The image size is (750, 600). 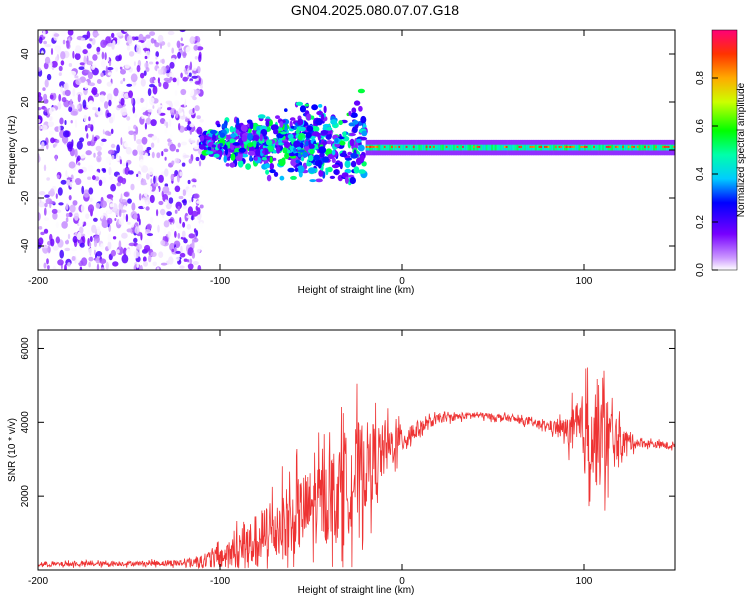 I want to click on snr-ylabel: SNR (10 * v/v), so click(x=12, y=450).